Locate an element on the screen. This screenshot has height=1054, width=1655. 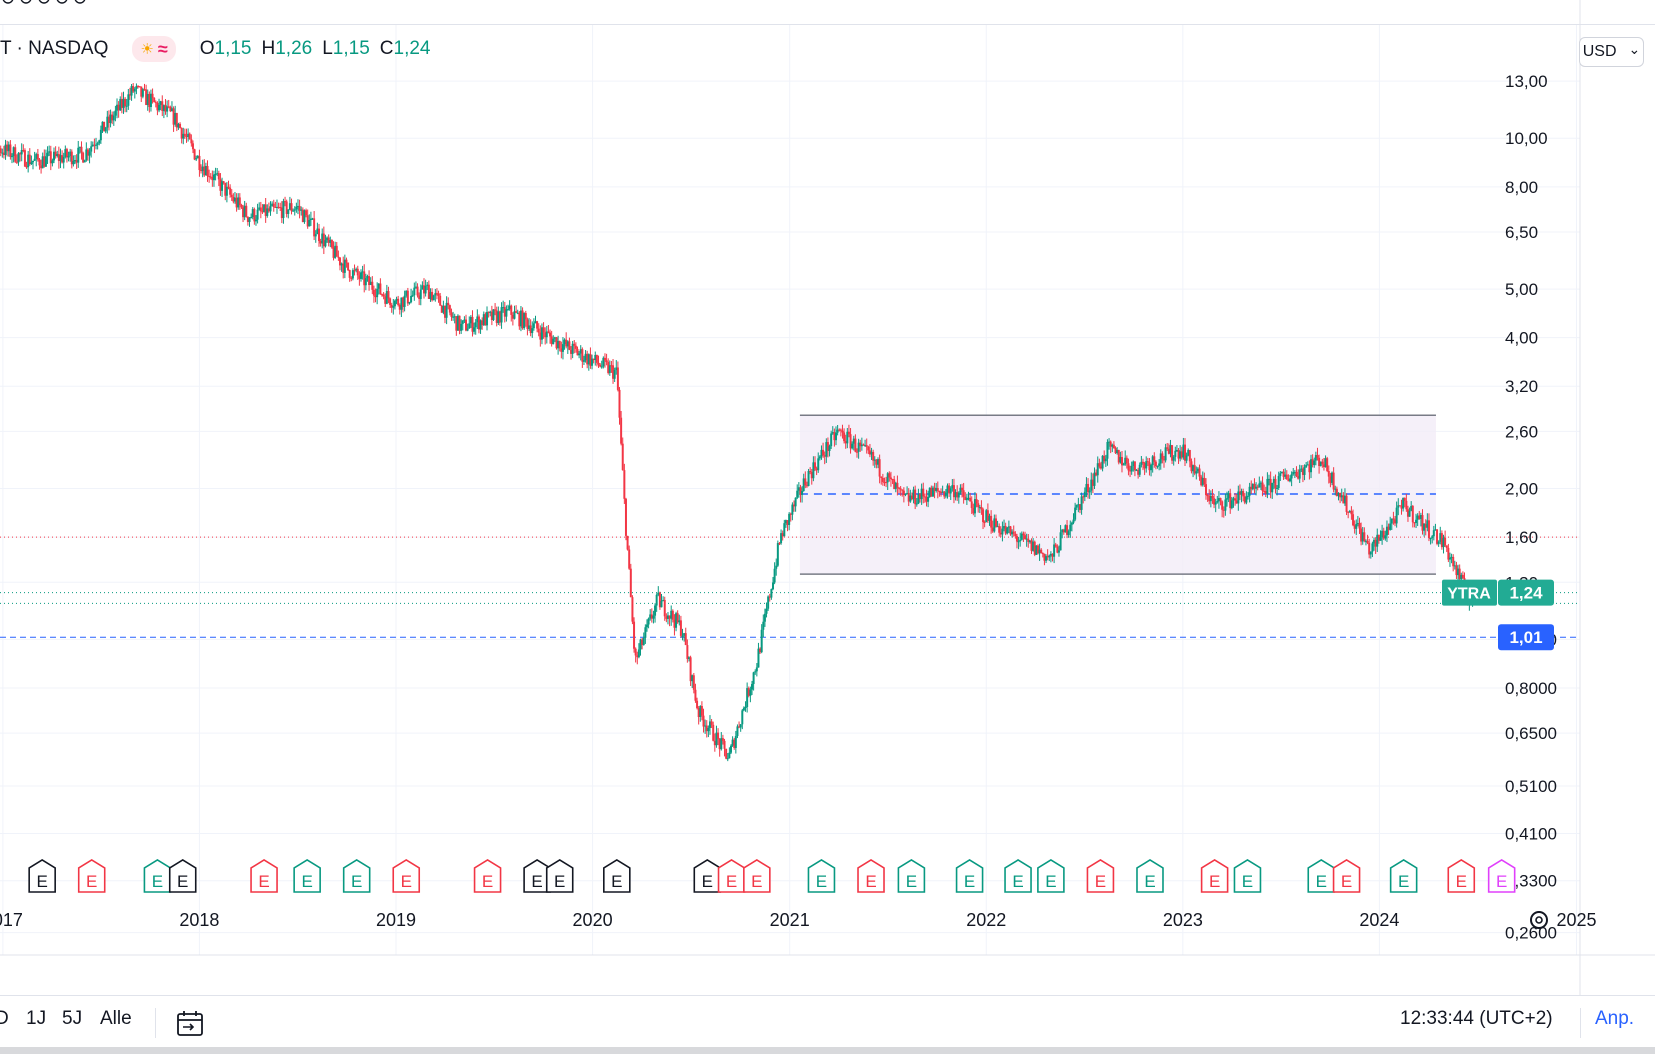
calendar-goto-icon is located at coordinates (190, 1023).